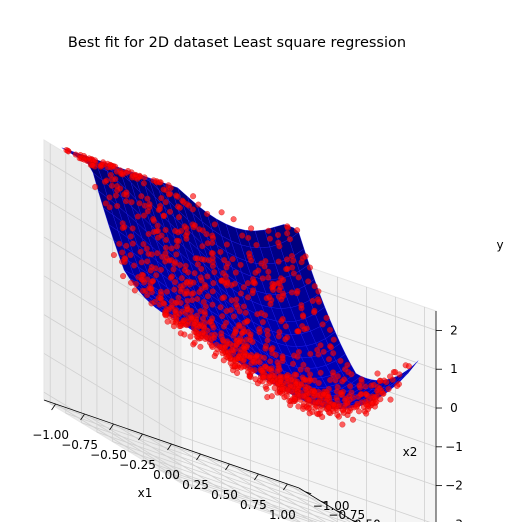 The image size is (515, 522). What do you see at coordinates (137, 465) in the screenshot?
I see `x-tick-label: −0.25` at bounding box center [137, 465].